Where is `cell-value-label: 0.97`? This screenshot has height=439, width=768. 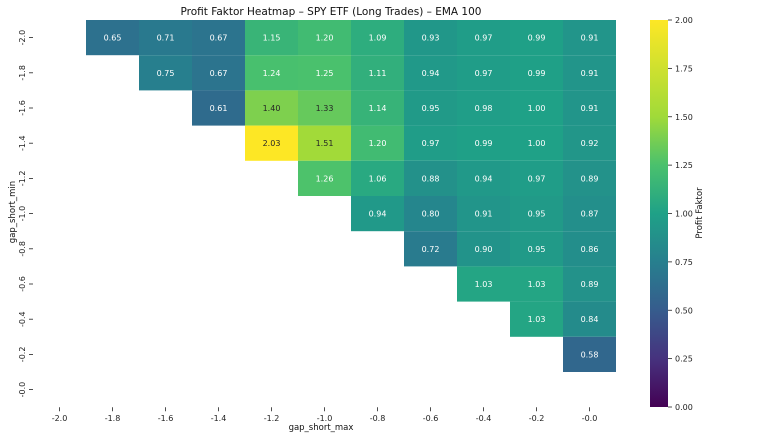
cell-value-label: 0.97 is located at coordinates (431, 143).